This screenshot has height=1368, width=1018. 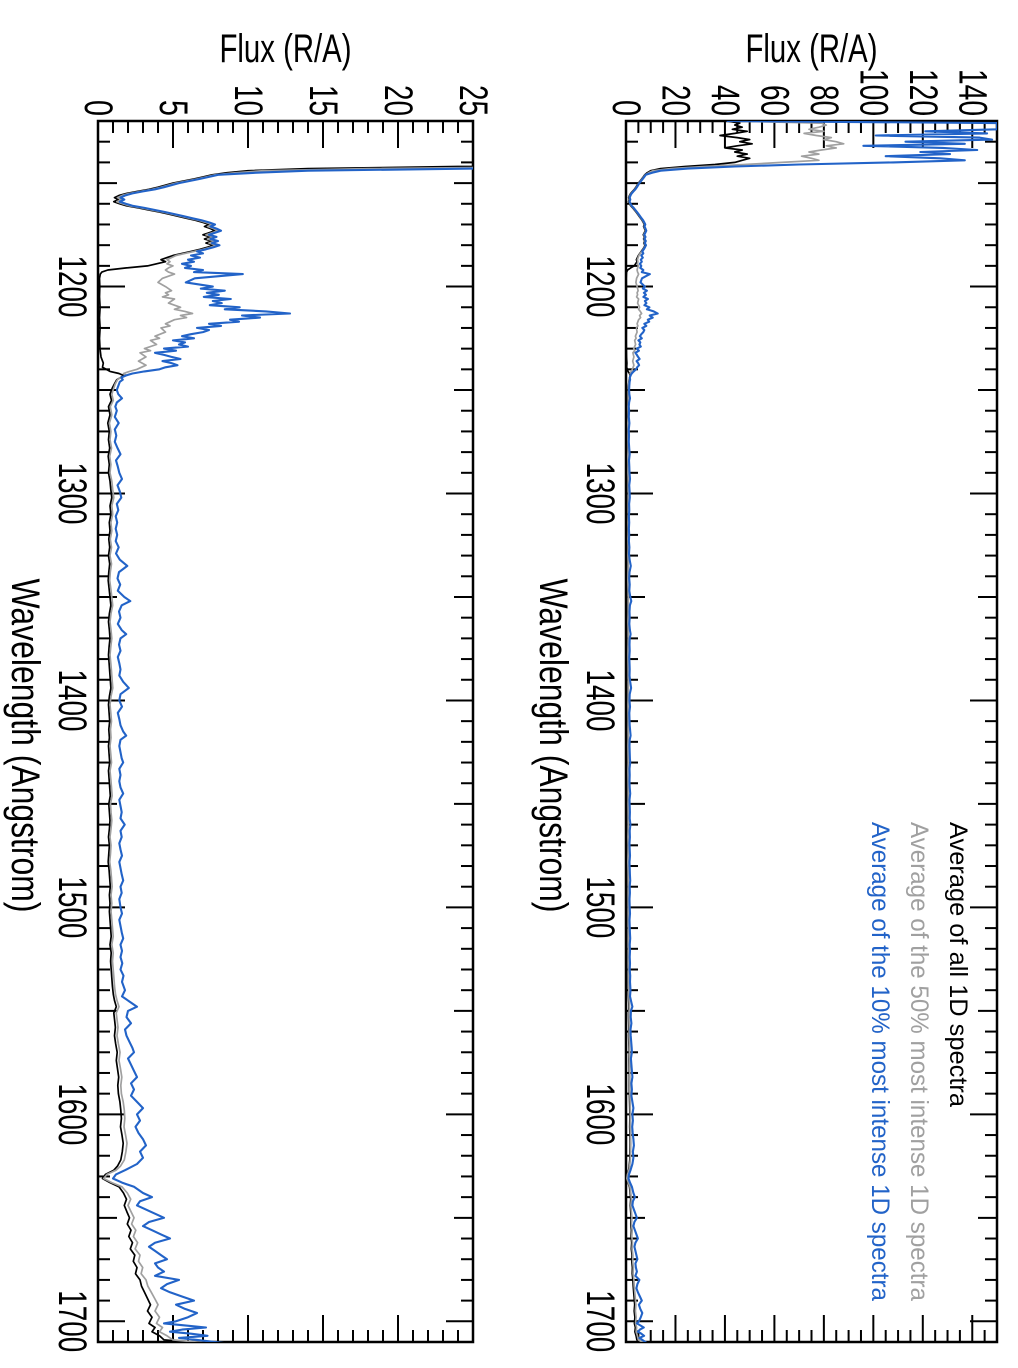 I want to click on flux-tick-label: 60, so click(x=774, y=100).